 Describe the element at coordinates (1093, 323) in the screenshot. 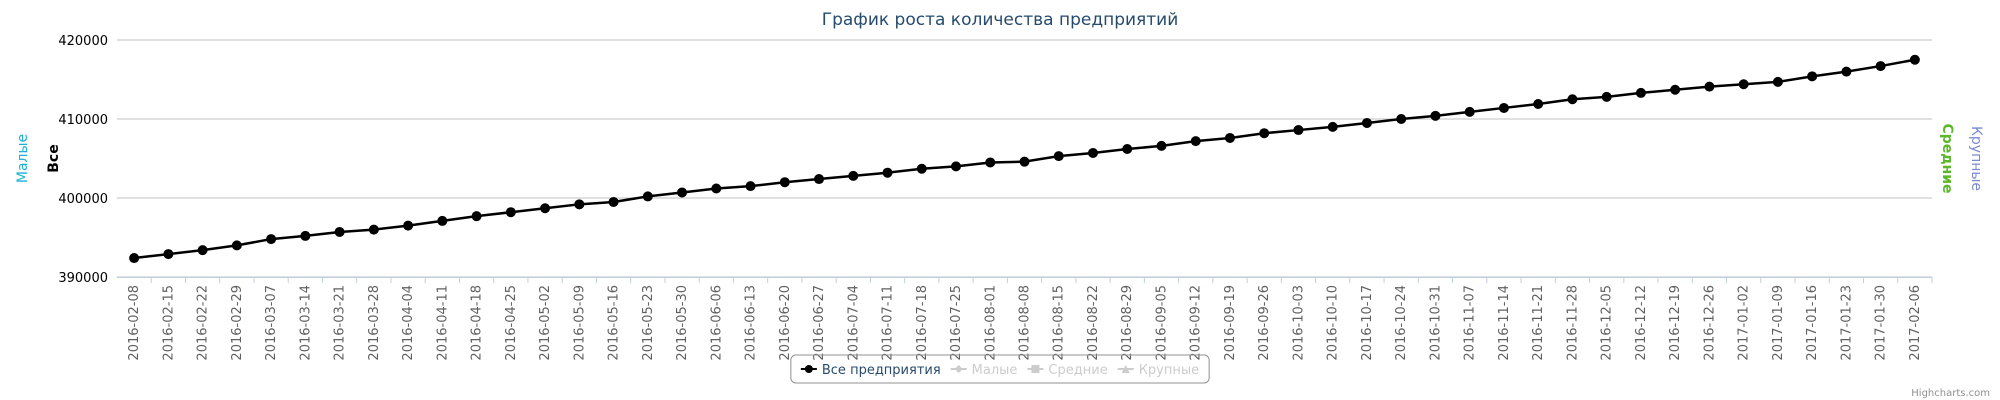

I see `x-tick-label: 2016-08-22` at that location.